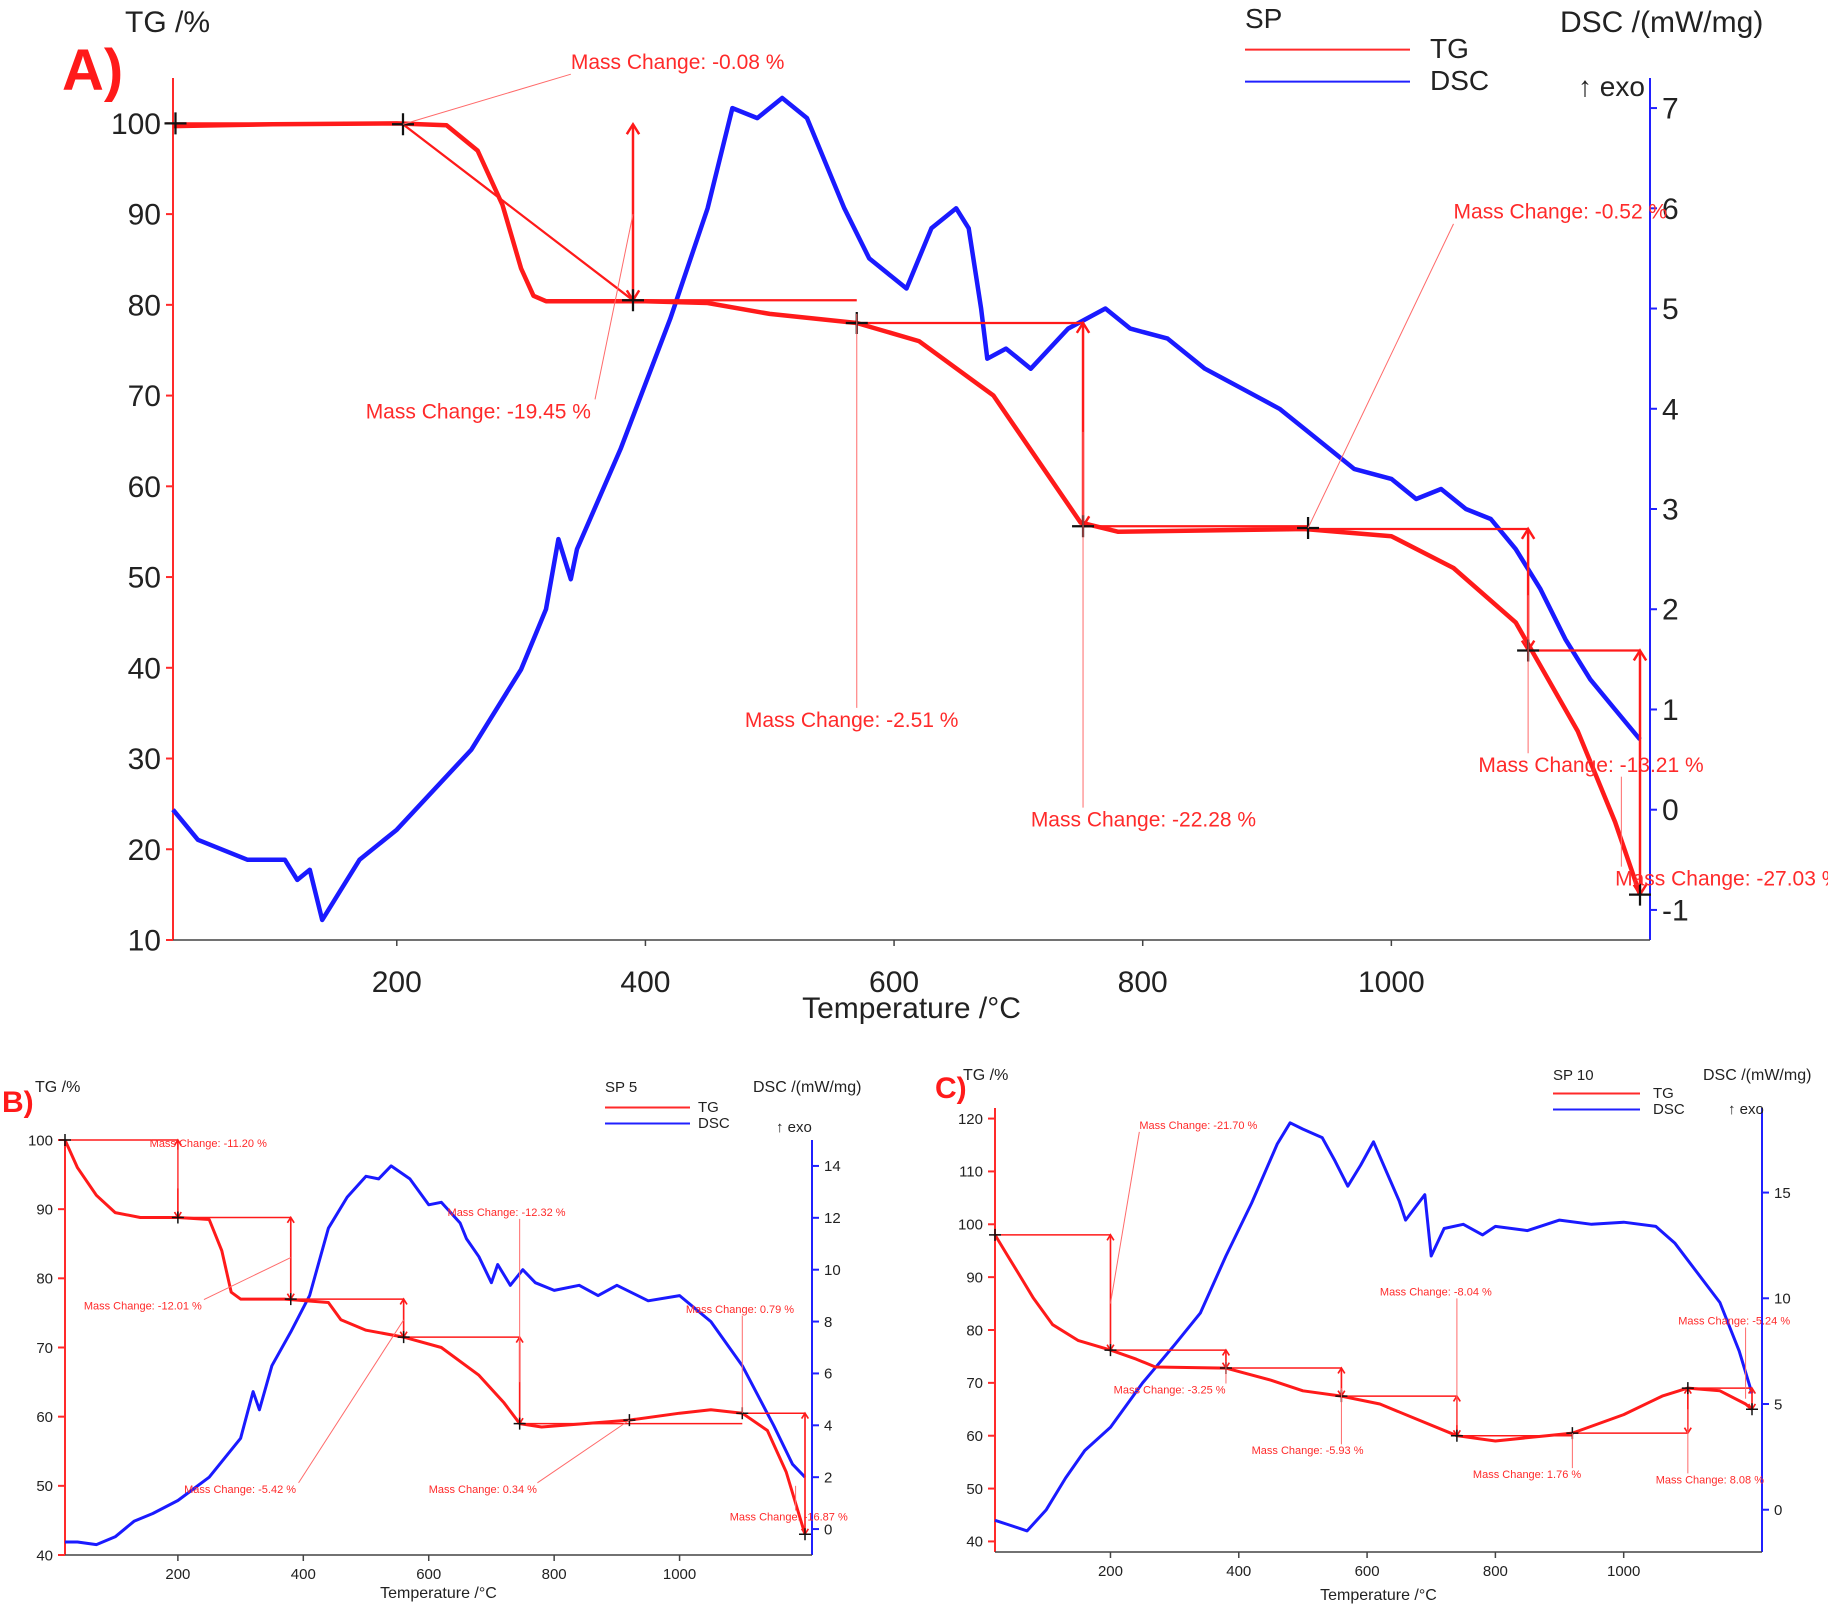 The height and width of the screenshot is (1604, 1828). I want to click on y-right-tick-label: 3, so click(1670, 510).